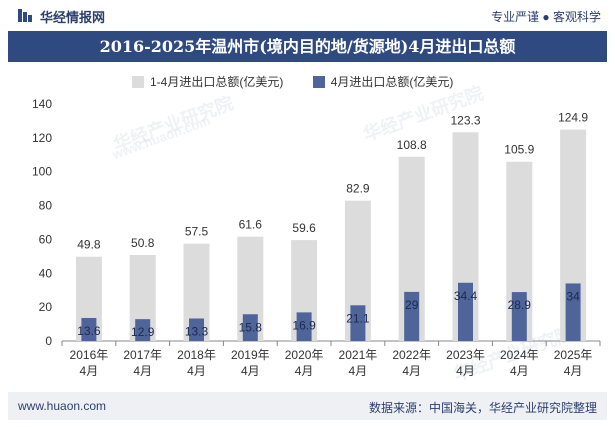  I want to click on footer-website: www.huaon.com, so click(62, 406).